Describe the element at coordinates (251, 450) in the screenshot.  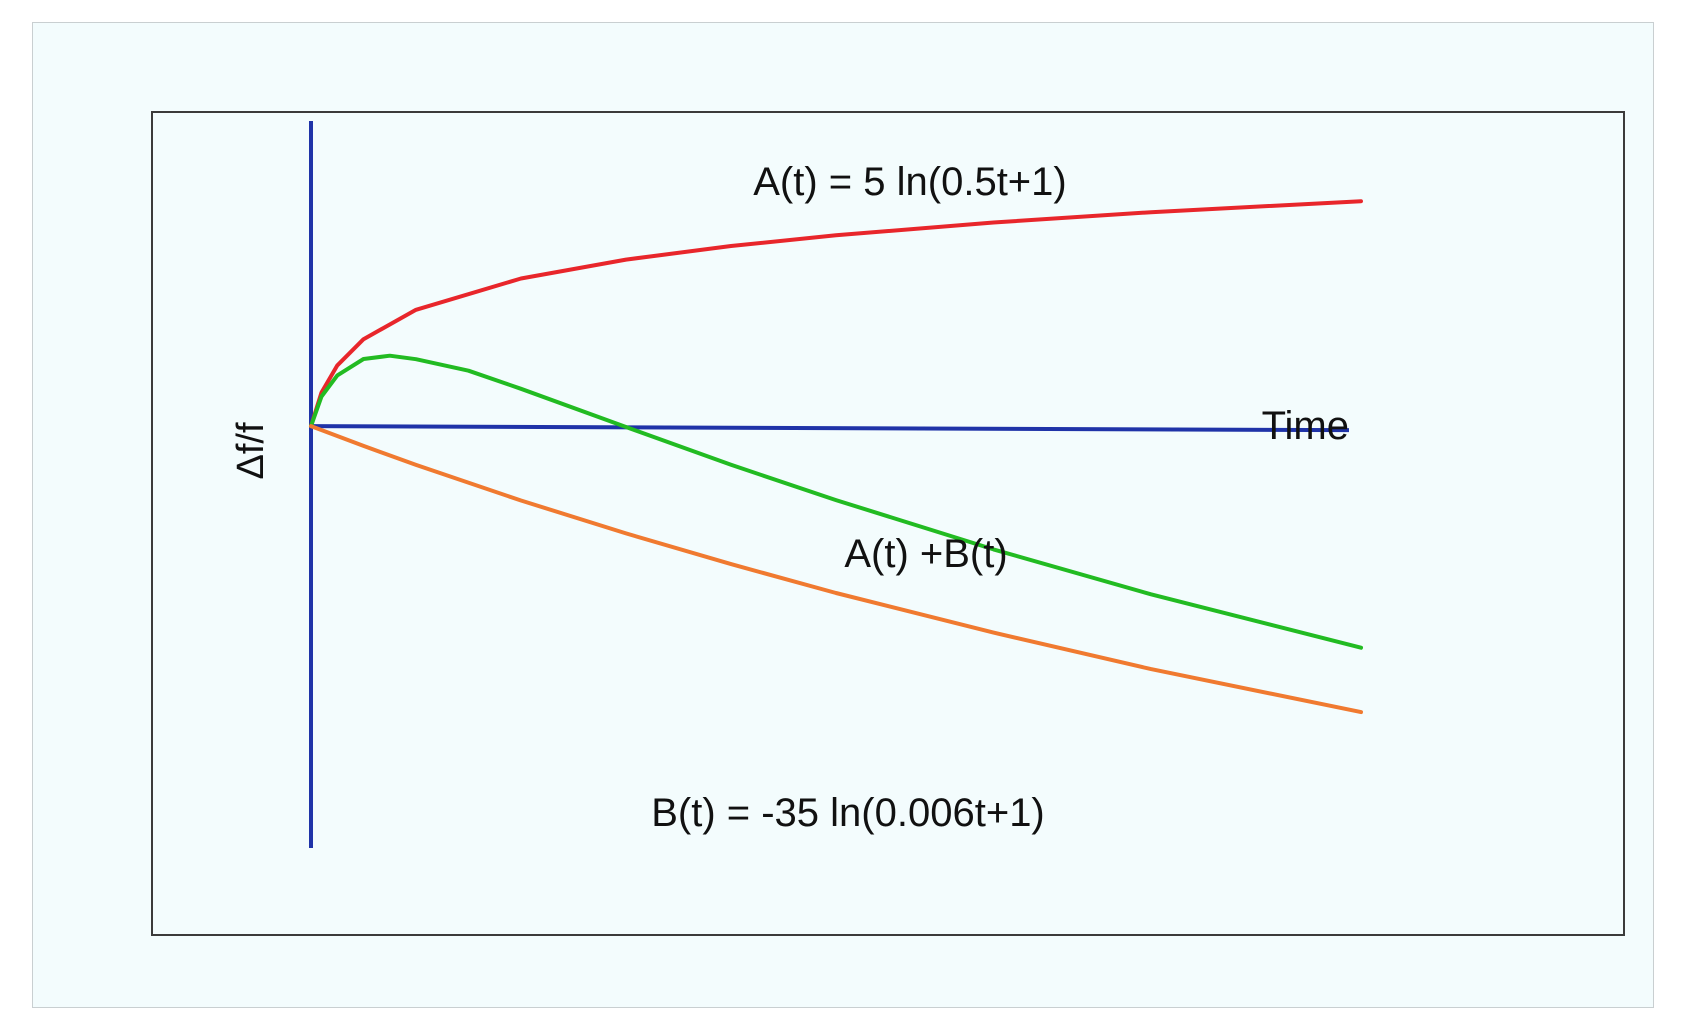
I see `y-axis-label: Δf/f` at that location.